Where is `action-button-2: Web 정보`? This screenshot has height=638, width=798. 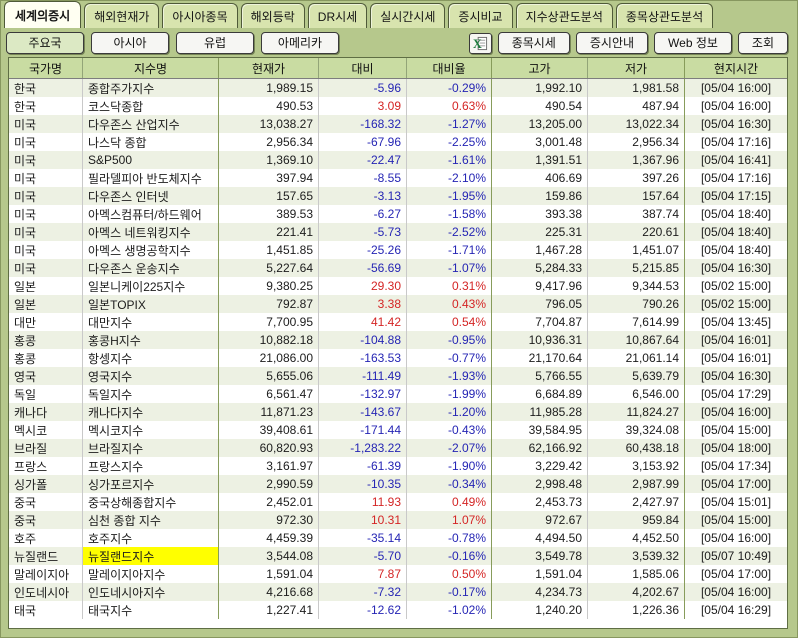 action-button-2: Web 정보 is located at coordinates (693, 43).